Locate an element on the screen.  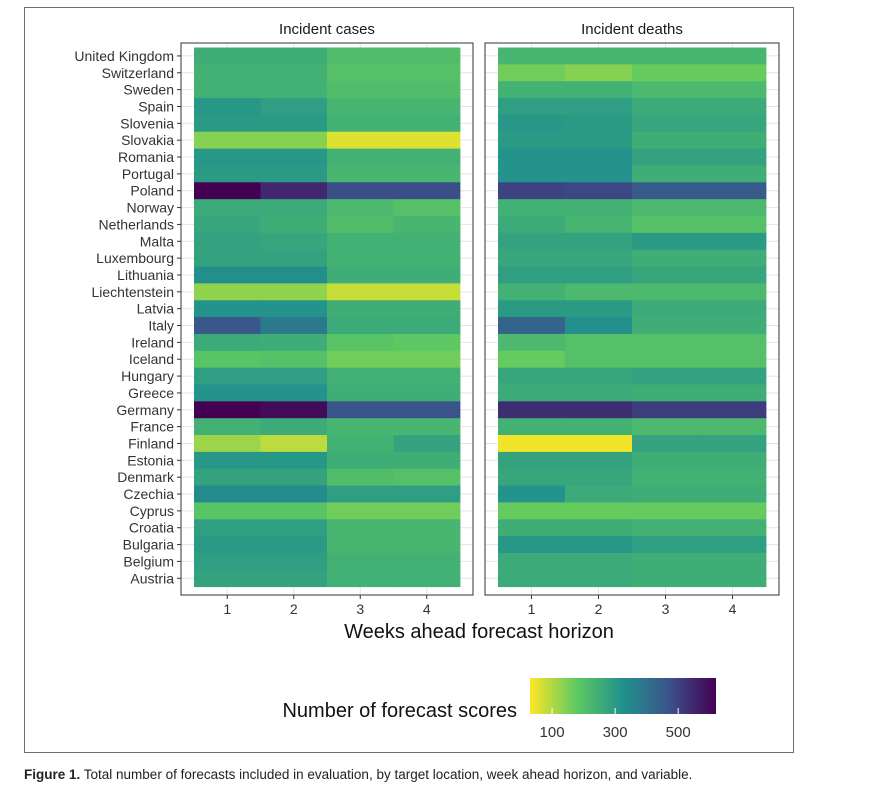
caption-label: Figure 1. is located at coordinates (52, 774).